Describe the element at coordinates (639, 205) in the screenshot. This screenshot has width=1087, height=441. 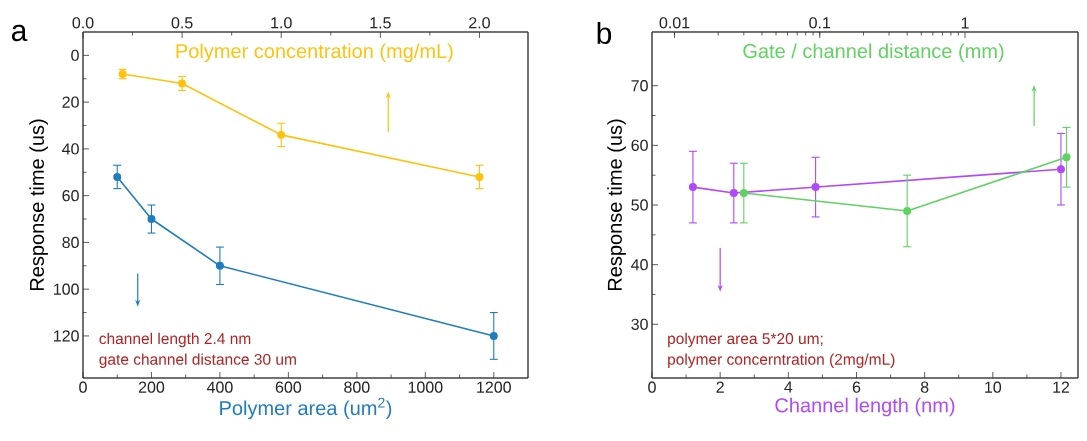
I see `y-tick-label: 50` at that location.